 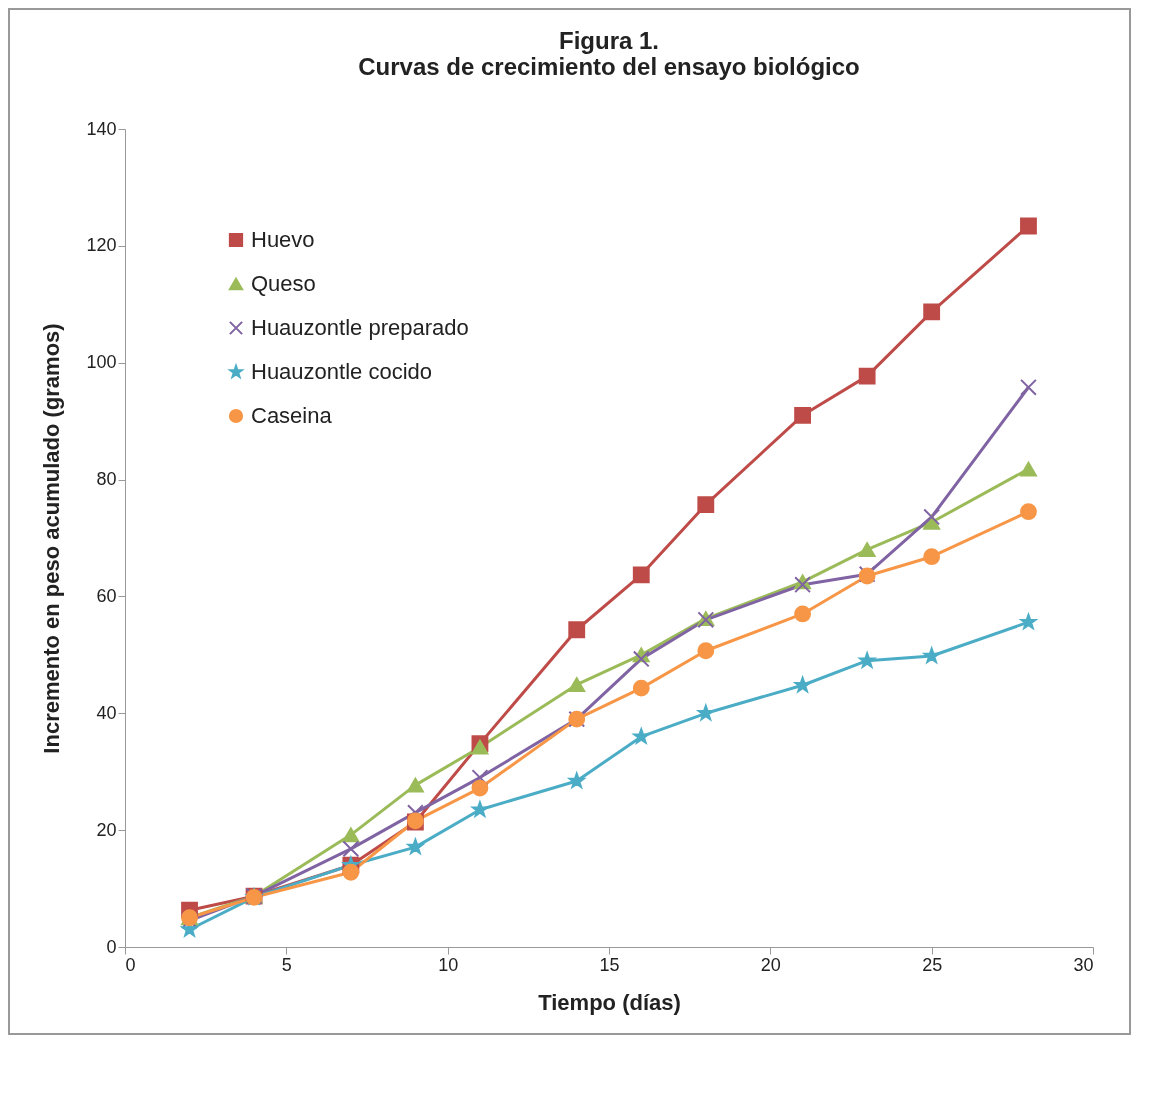 I want to click on x-axis-title: Tiempo (días), so click(x=609, y=1002).